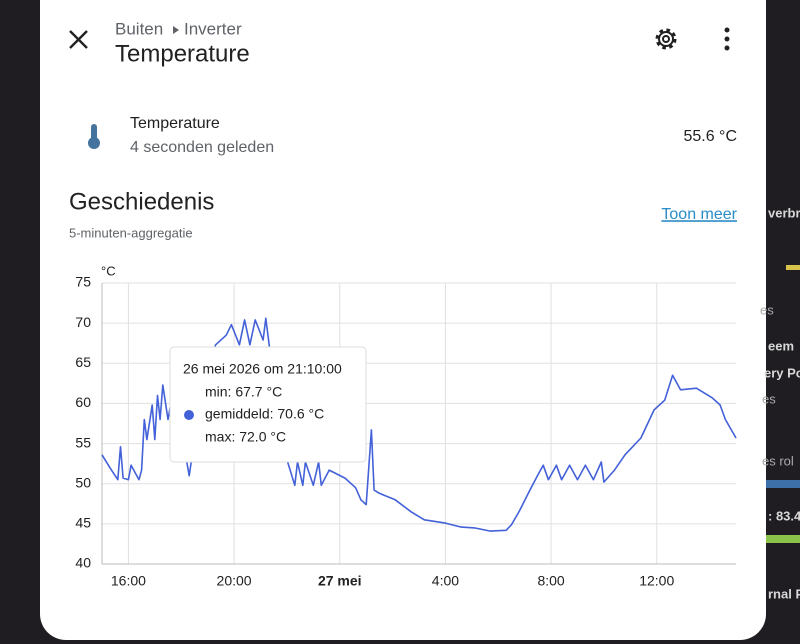  What do you see at coordinates (78, 39) in the screenshot?
I see `close-button` at bounding box center [78, 39].